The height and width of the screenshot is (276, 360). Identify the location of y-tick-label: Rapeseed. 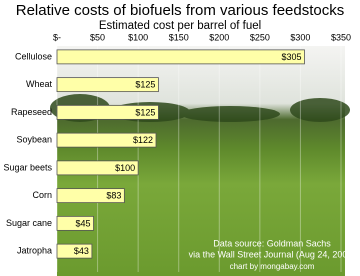
(31, 112).